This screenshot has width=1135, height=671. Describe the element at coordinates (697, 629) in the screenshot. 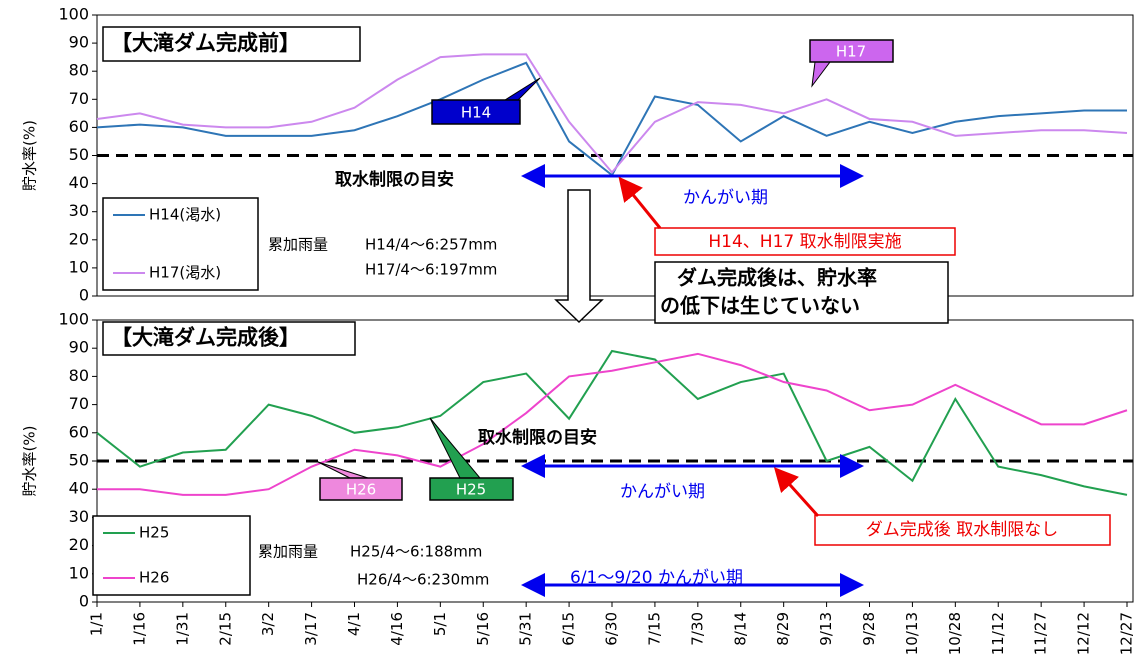

I see `x-tick-label: 7/30` at that location.